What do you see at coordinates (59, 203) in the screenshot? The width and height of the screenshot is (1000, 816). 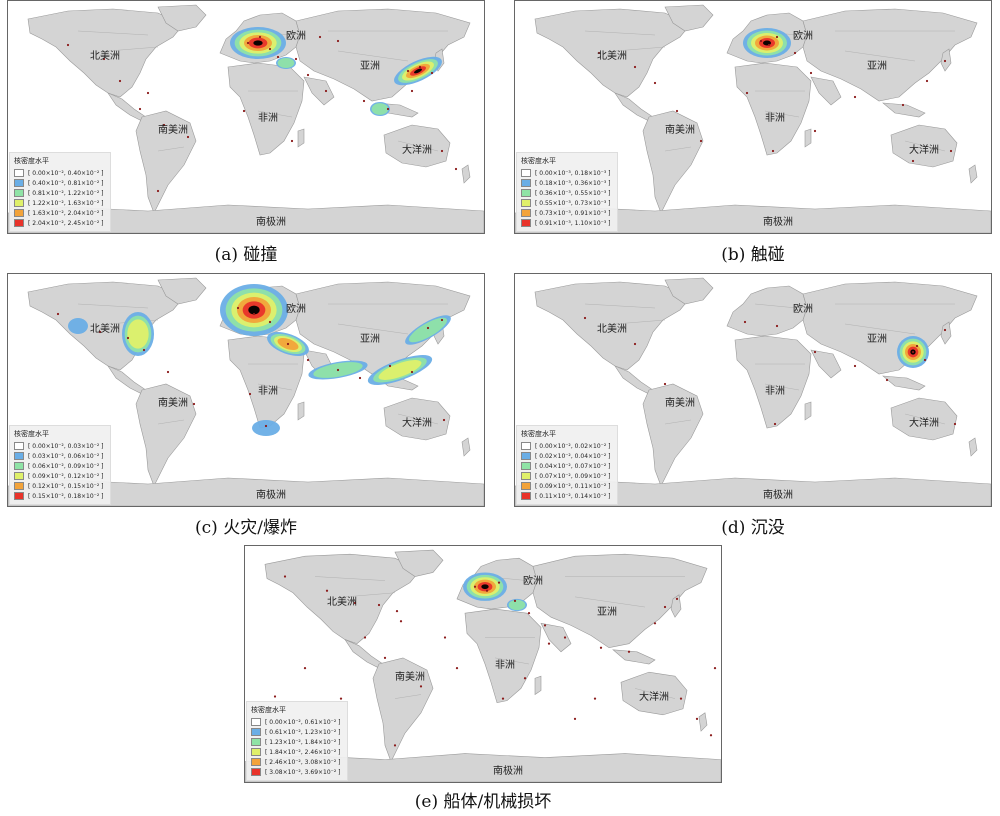 I see `legend-item: [ 1.22×10⁻², 1.63×10⁻² ]` at bounding box center [59, 203].